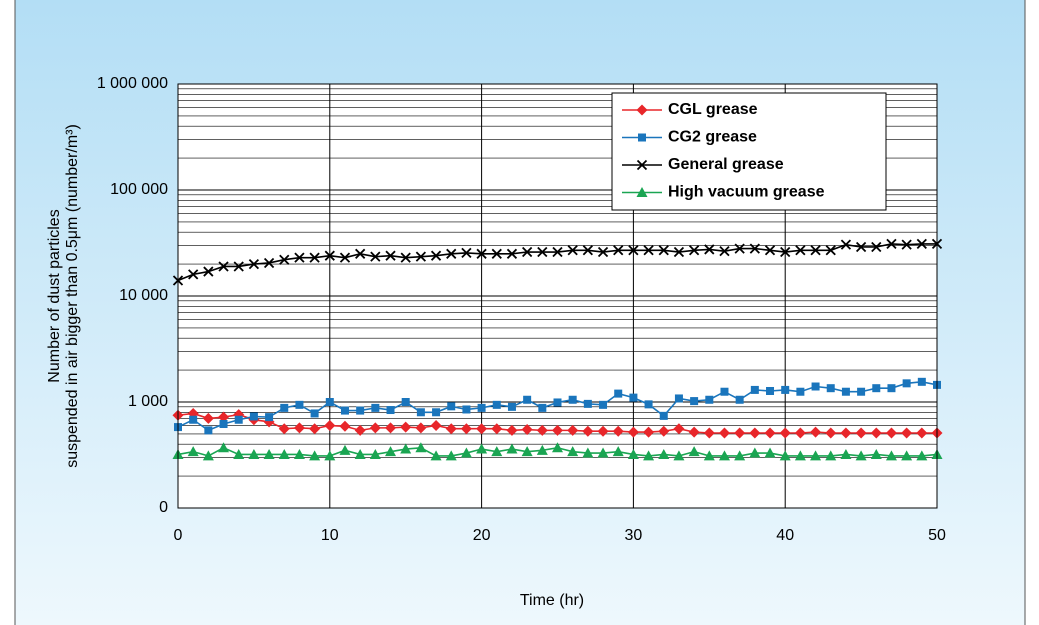 The width and height of the screenshot is (1039, 625). Describe the element at coordinates (54, 295) in the screenshot. I see `y-axis-label: Number of dust particles` at that location.